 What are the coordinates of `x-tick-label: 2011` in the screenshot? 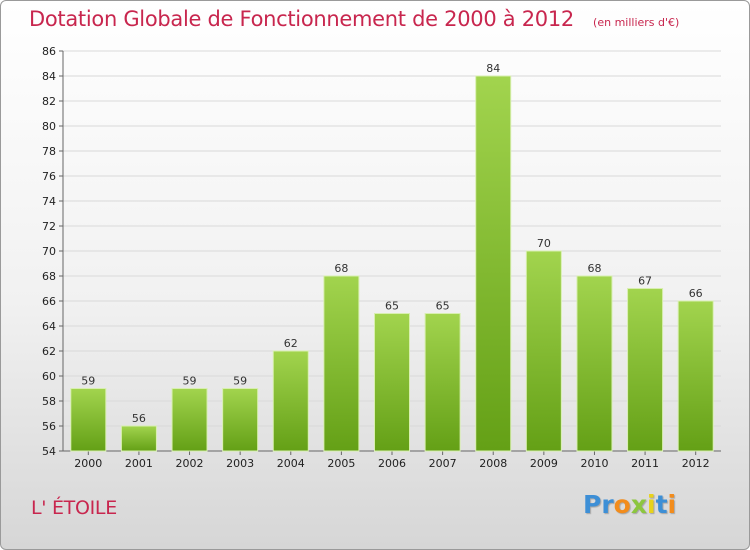 It's located at (645, 463).